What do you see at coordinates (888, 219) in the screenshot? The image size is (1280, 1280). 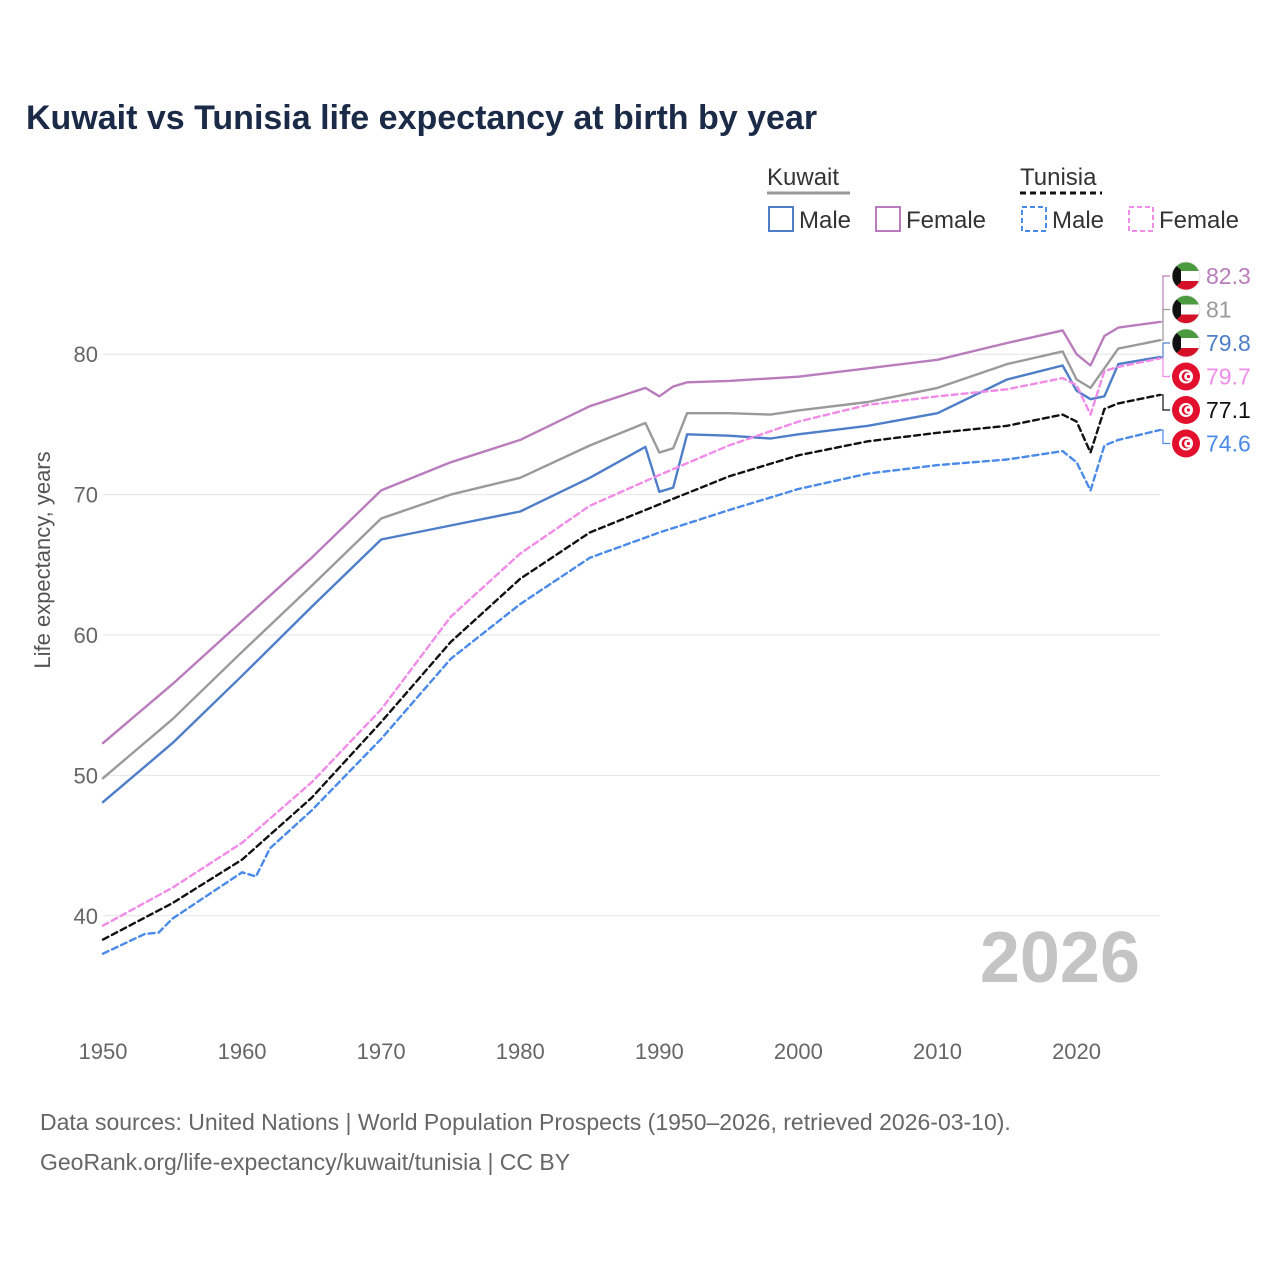 I see `legend-swatch-kuwait-female` at bounding box center [888, 219].